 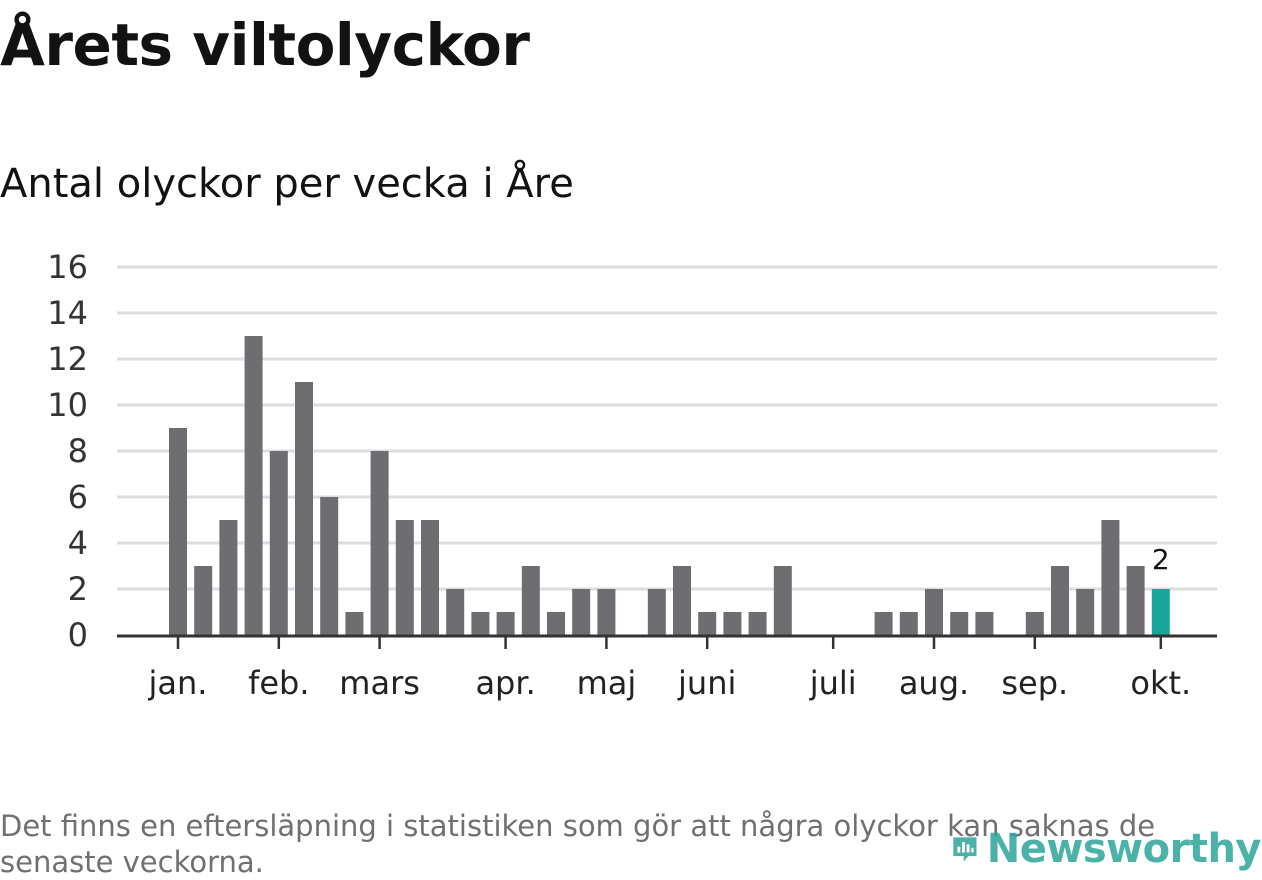 I want to click on y-tick-label: 2, so click(x=78, y=589).